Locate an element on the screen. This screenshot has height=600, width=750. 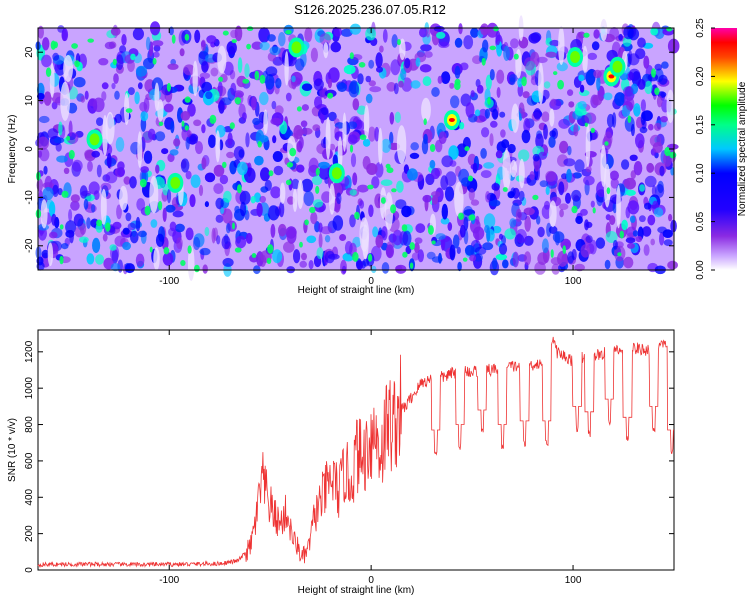
snr-y-axis-label: SNR (10 * v/v) is located at coordinates (12, 450).